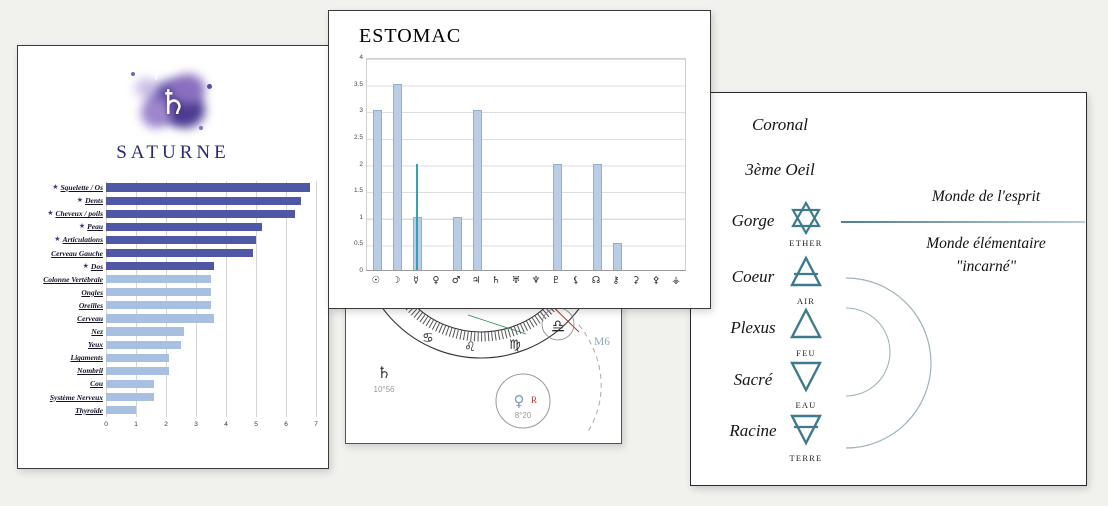  I want to click on x-tick-label: 1, so click(136, 424).